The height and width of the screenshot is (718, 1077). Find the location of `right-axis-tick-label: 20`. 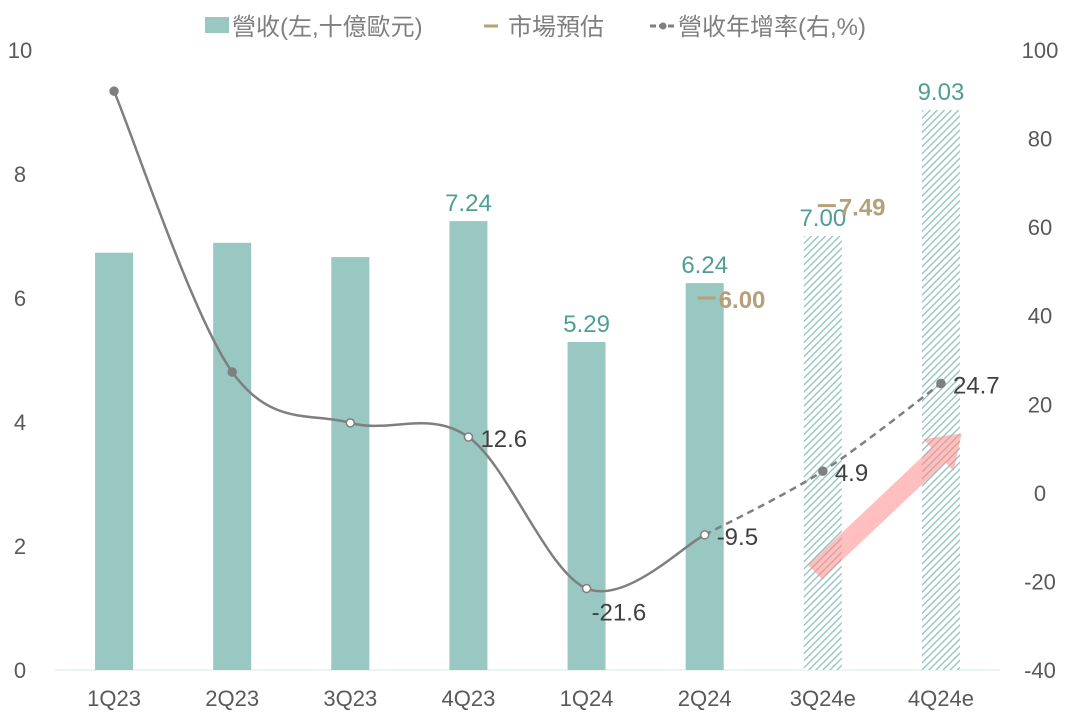

right-axis-tick-label: 20 is located at coordinates (1040, 404).